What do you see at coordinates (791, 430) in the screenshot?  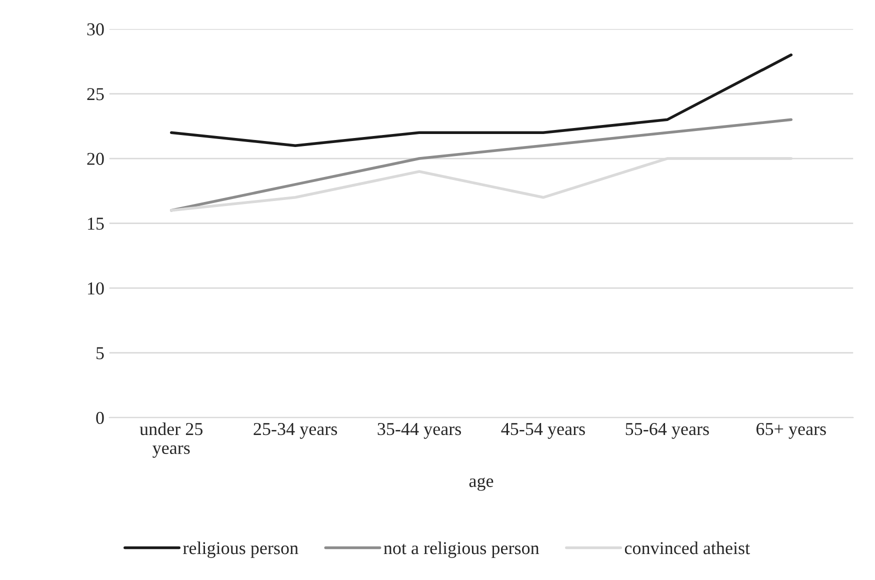 I see `x-tick-label: 65+ years` at bounding box center [791, 430].